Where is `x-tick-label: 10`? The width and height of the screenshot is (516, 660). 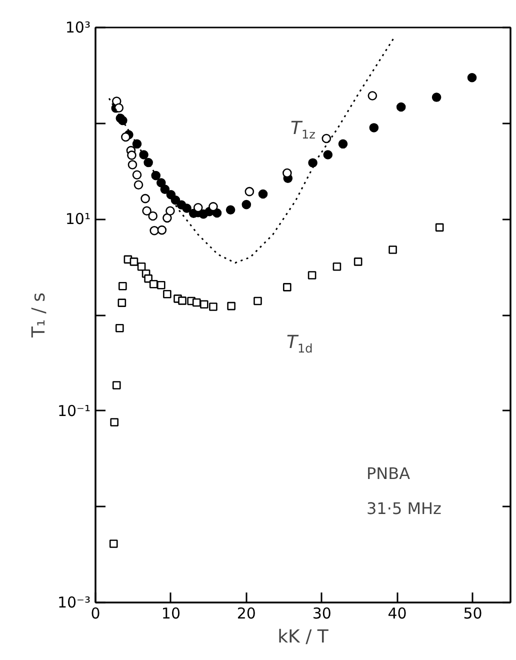 x-tick-label: 10 is located at coordinates (171, 613).